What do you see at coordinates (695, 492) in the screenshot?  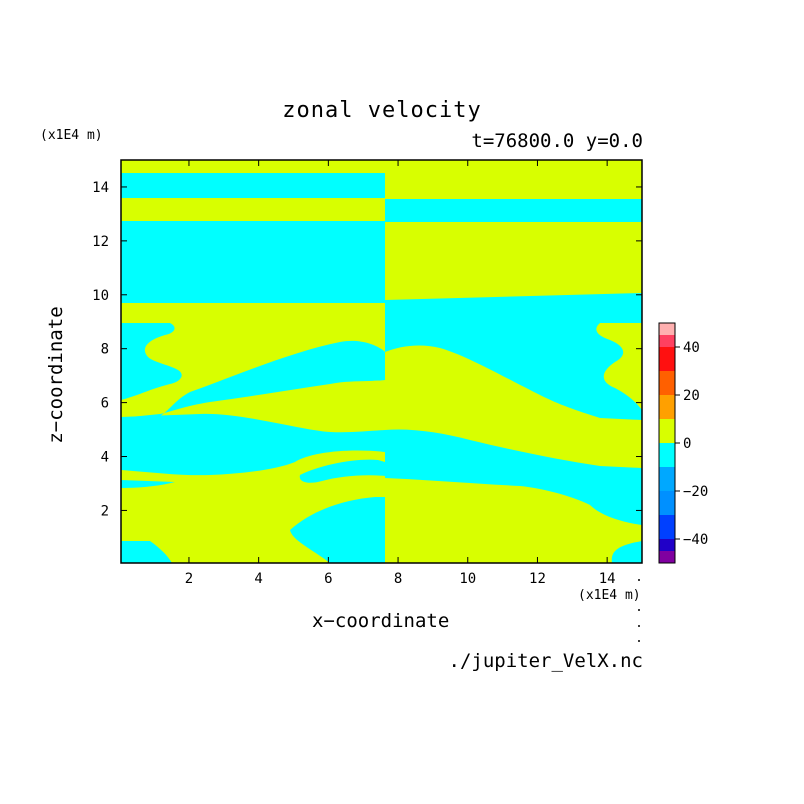 I see `colorbar-tick-label: −20` at bounding box center [695, 492].